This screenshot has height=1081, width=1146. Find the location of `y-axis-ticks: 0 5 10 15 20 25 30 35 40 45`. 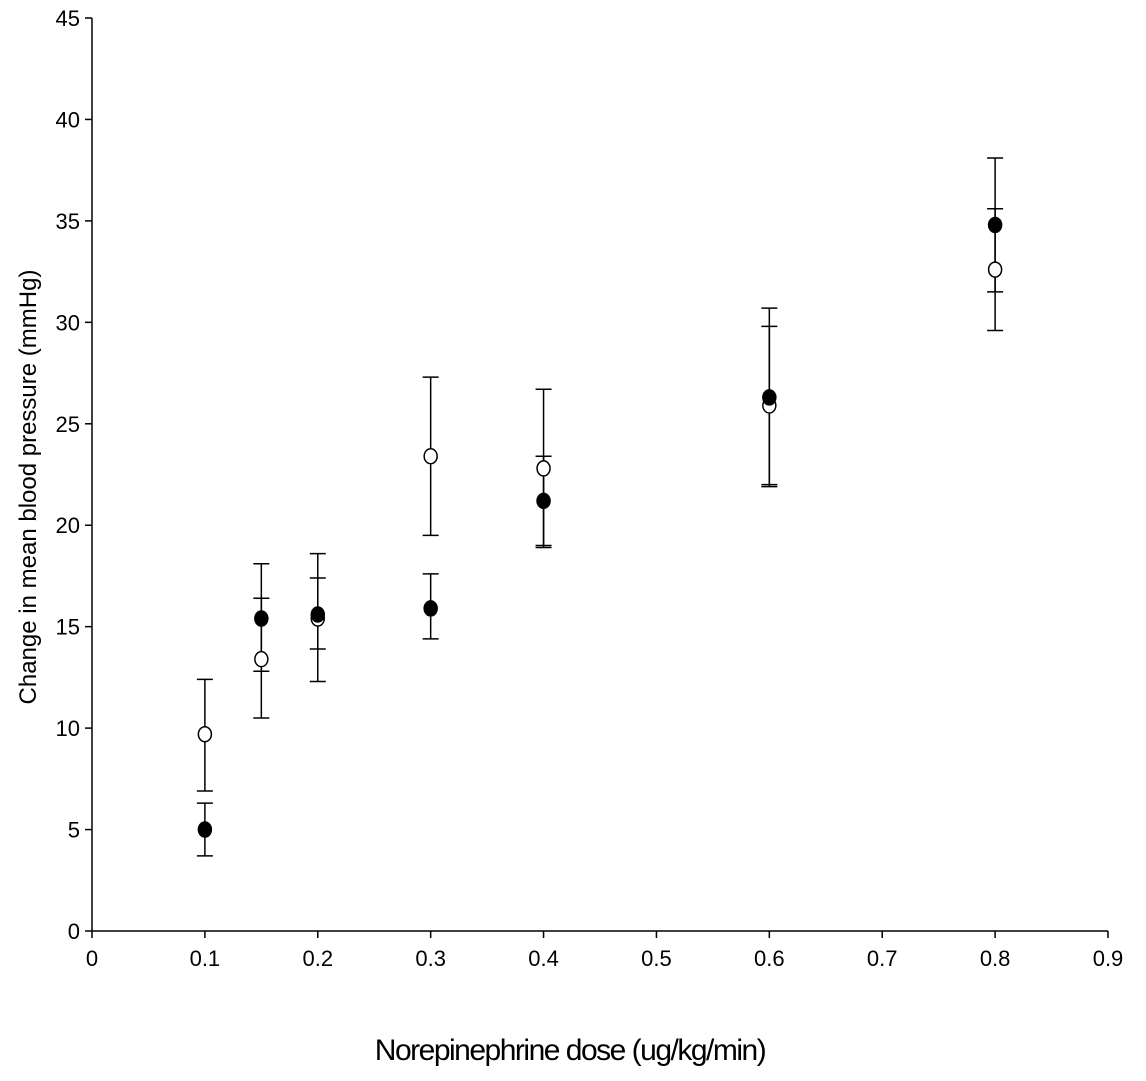

y-axis-ticks: 0 5 10 15 20 25 30 35 40 45 is located at coordinates (74, 475).